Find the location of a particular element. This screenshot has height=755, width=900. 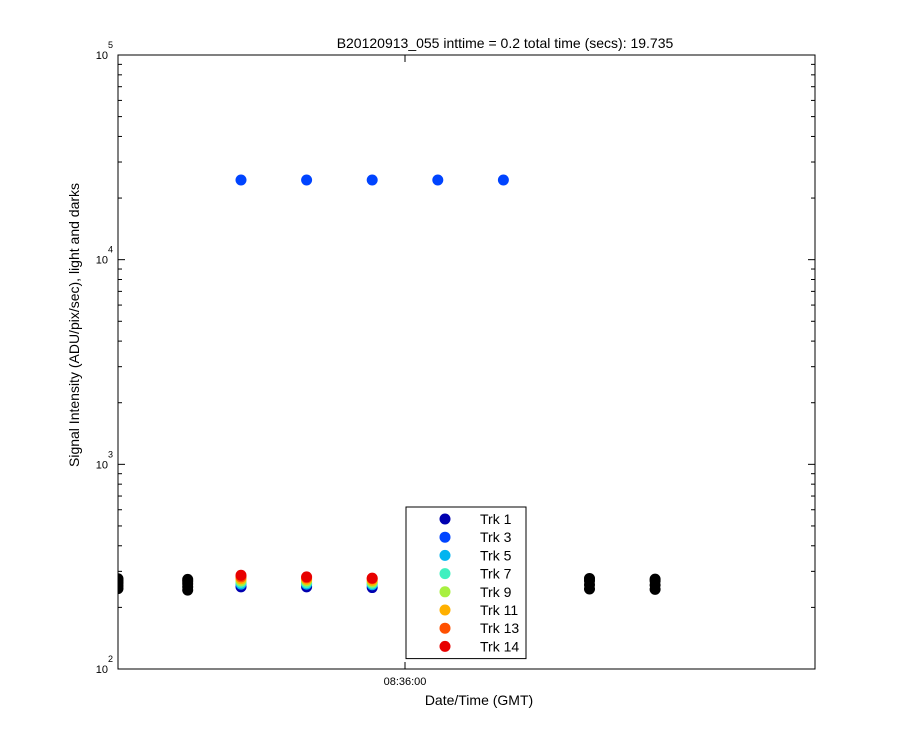

legend-label: Trk 9 is located at coordinates (496, 592).